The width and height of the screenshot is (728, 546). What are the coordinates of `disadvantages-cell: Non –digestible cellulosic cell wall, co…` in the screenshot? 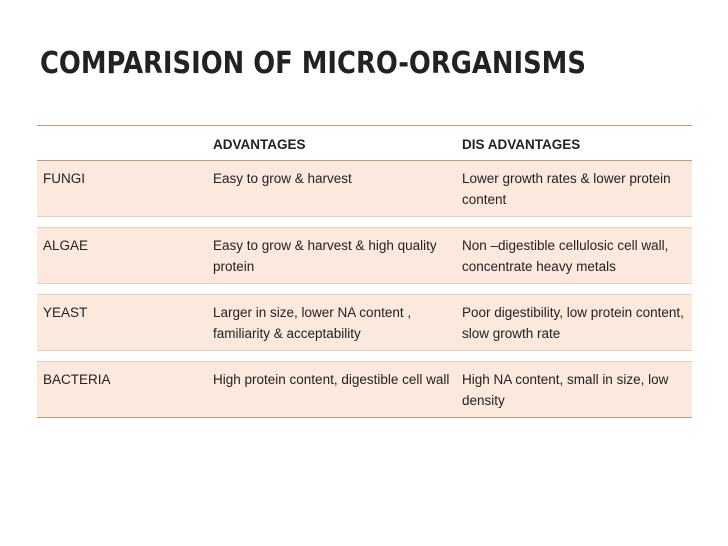 It's located at (574, 255).